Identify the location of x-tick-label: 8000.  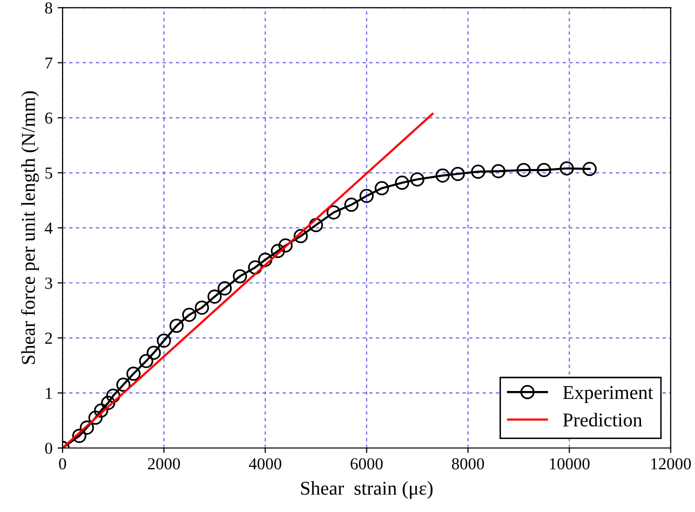
(468, 464).